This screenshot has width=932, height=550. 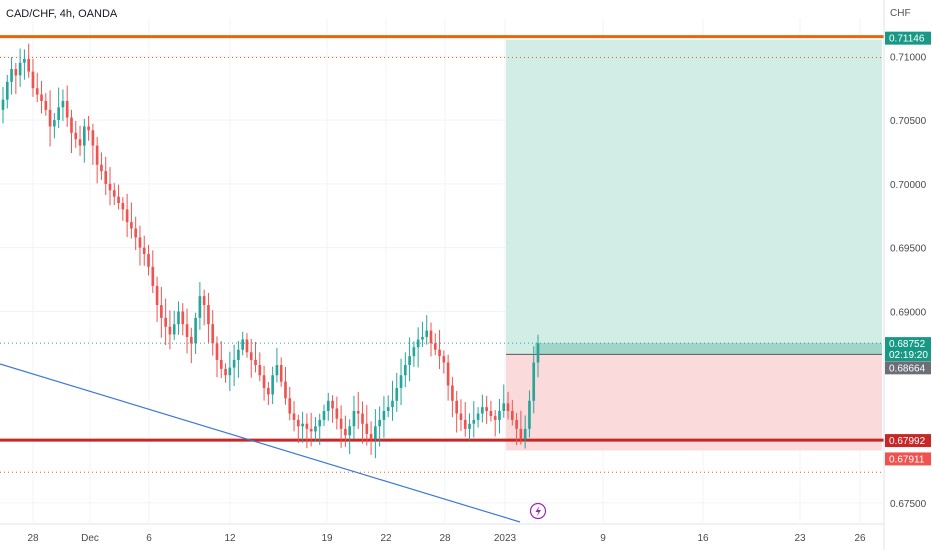 I want to click on x-tick-label: 19, so click(x=327, y=538).